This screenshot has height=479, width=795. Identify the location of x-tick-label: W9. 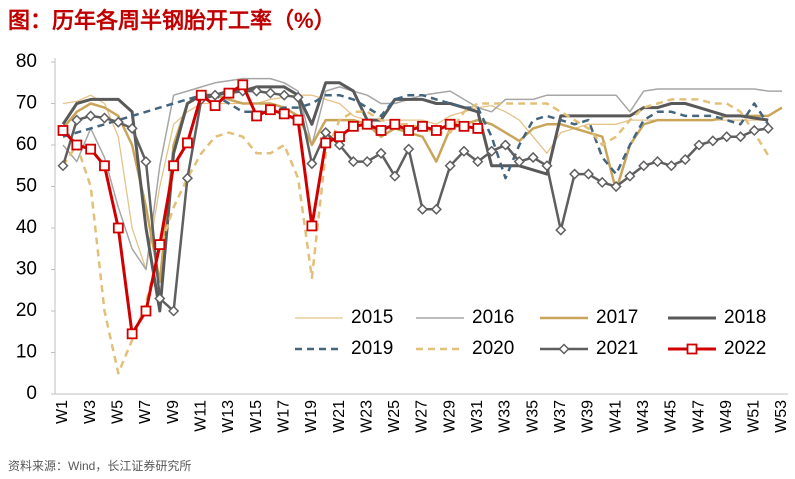
(173, 412).